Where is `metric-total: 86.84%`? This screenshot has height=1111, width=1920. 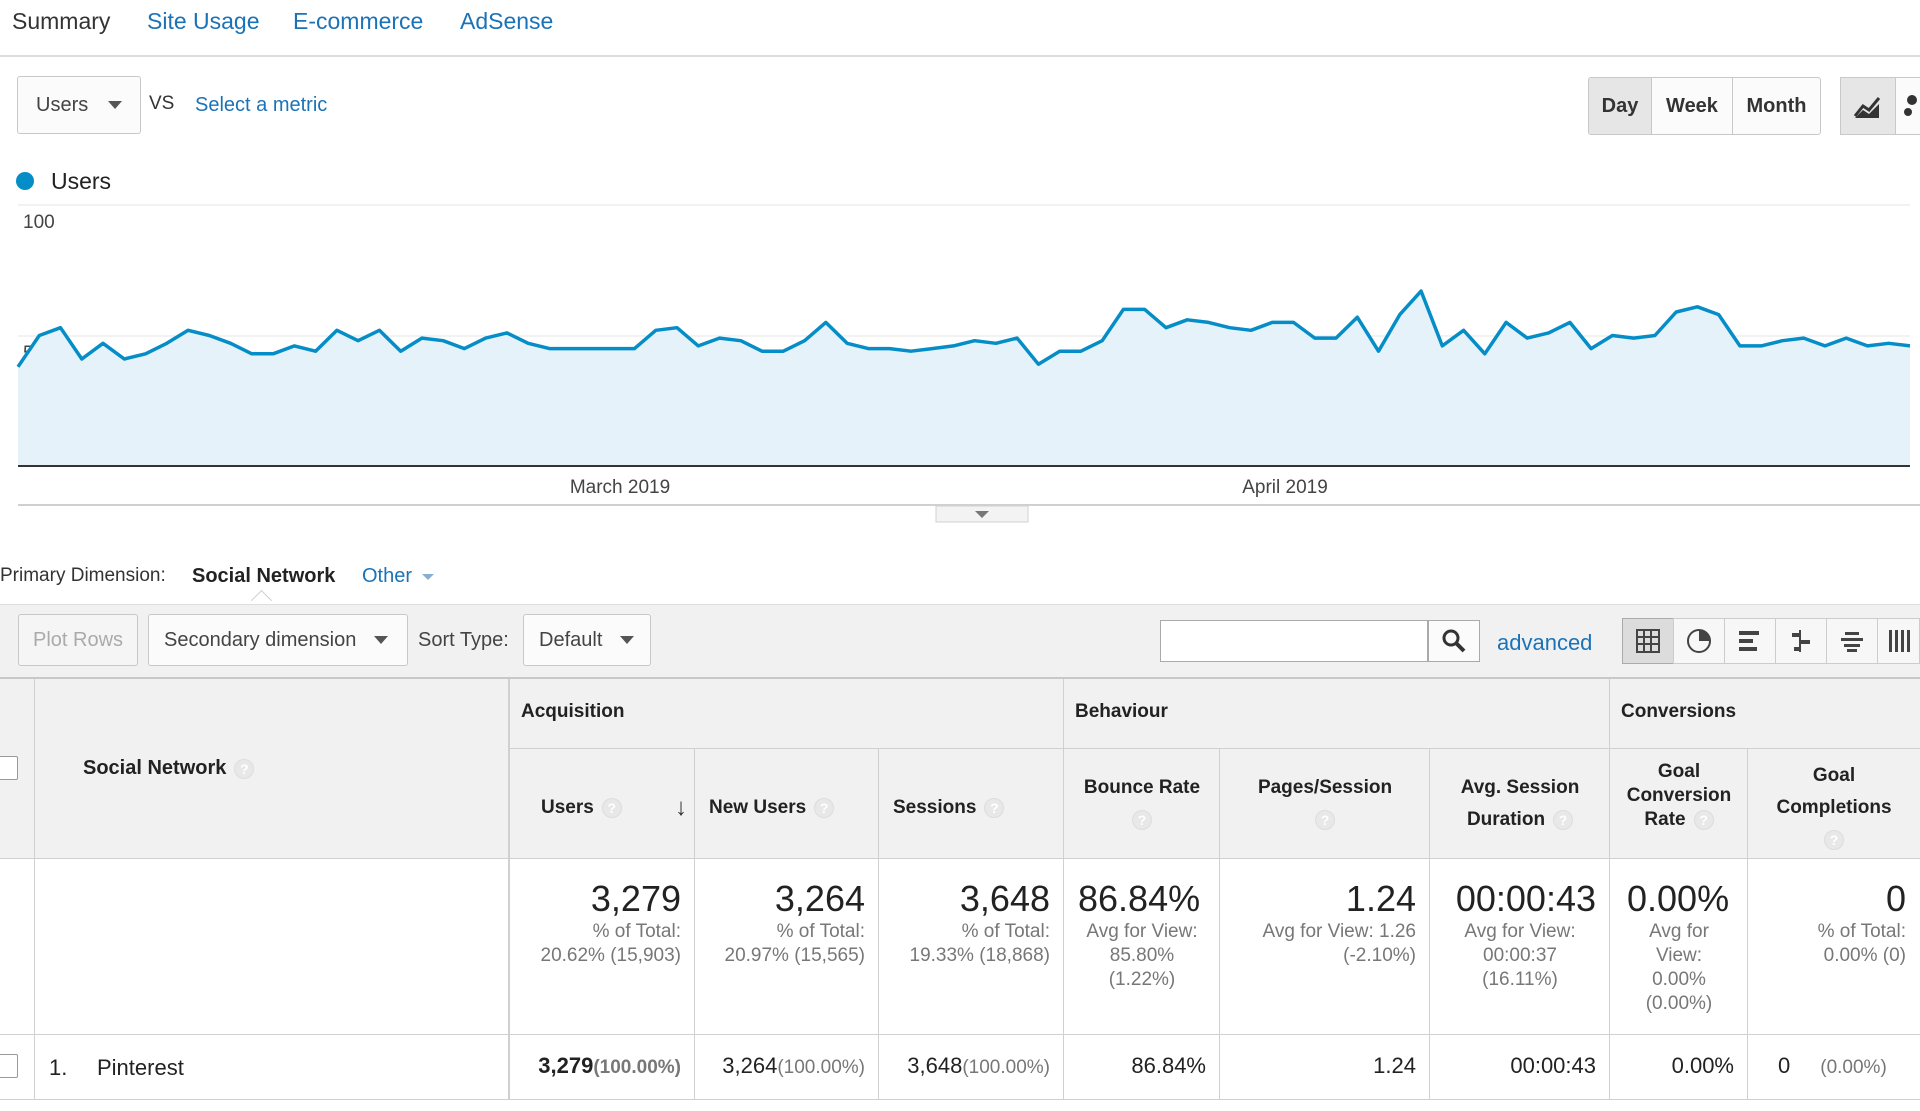 metric-total: 86.84% is located at coordinates (1139, 898).